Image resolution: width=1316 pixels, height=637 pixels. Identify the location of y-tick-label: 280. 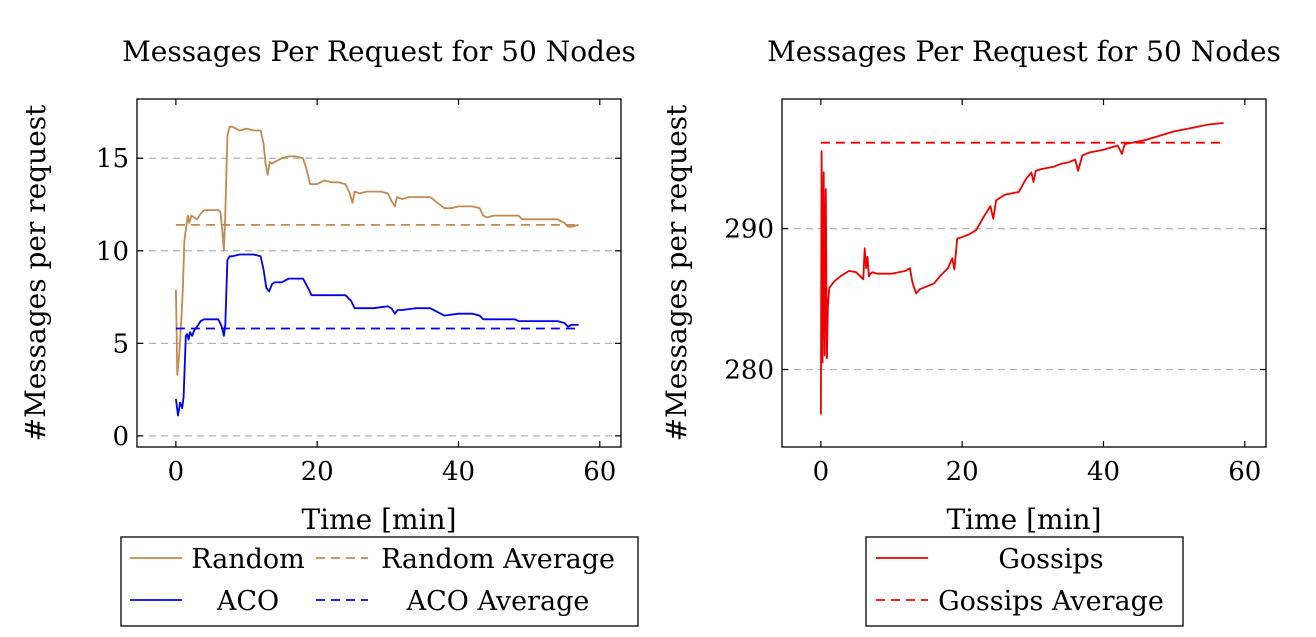
(749, 371).